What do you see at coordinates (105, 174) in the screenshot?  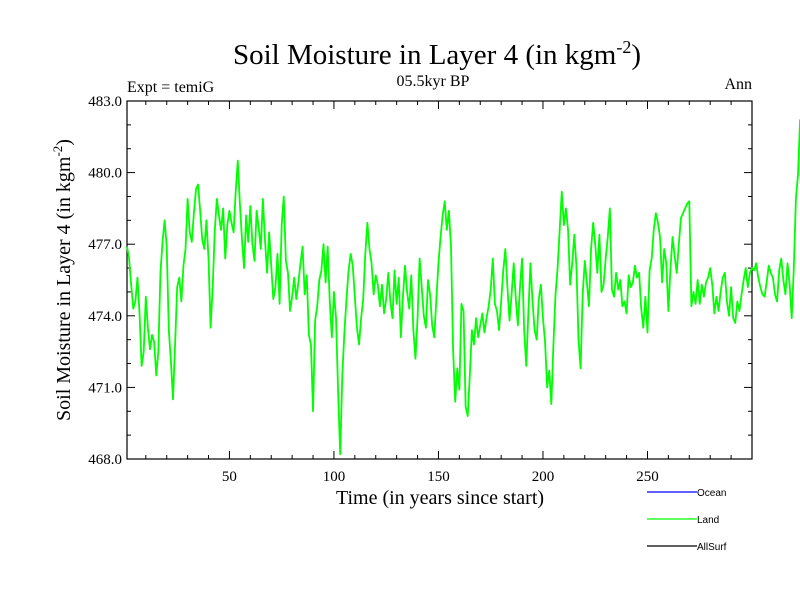 I see `y-tick-label: 480.0` at bounding box center [105, 174].